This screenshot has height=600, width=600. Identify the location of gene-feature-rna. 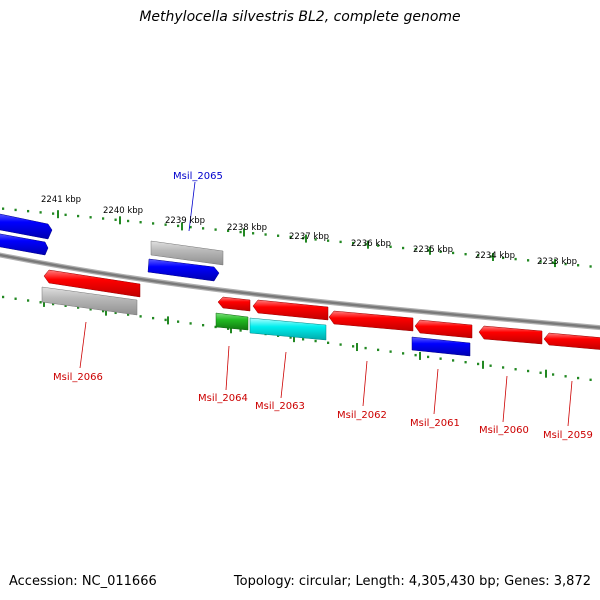
(232, 321).